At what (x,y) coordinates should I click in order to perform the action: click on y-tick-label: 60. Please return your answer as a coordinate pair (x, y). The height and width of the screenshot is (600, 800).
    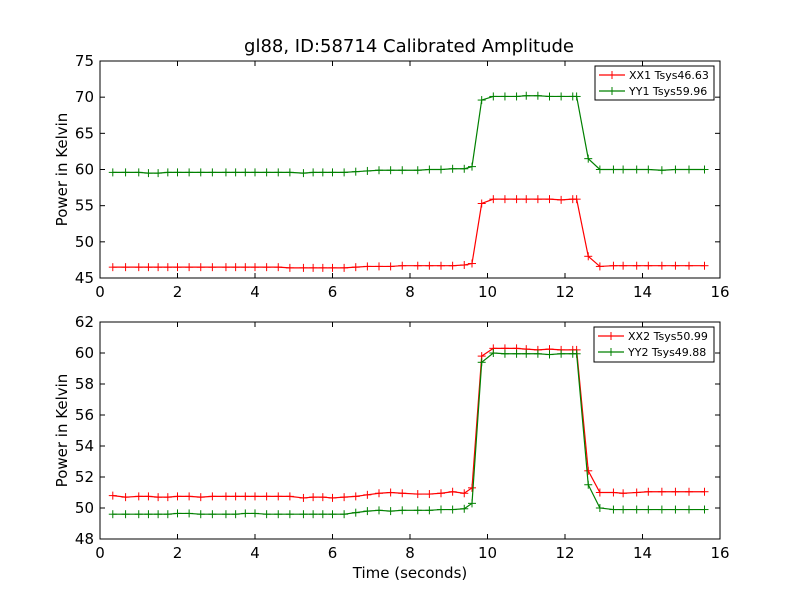
    Looking at the image, I should click on (84, 170).